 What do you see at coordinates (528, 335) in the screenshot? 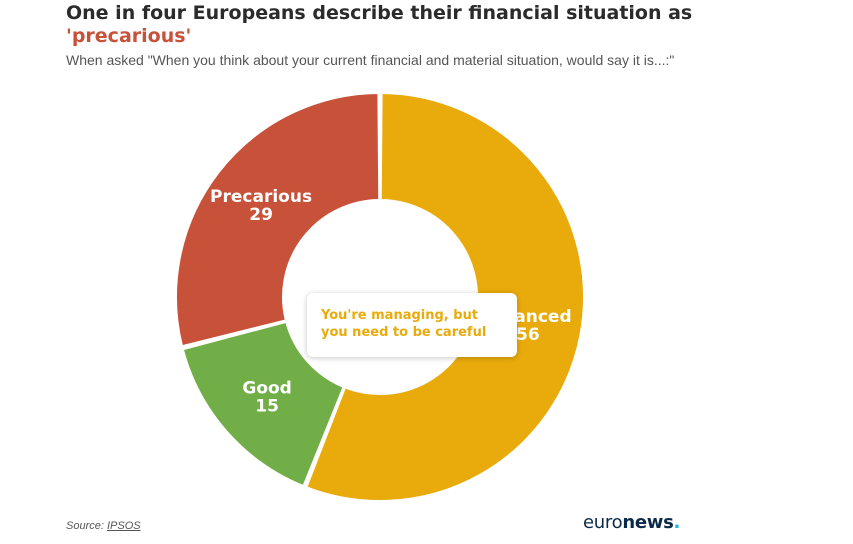
I see `slice-label-value: 56` at bounding box center [528, 335].